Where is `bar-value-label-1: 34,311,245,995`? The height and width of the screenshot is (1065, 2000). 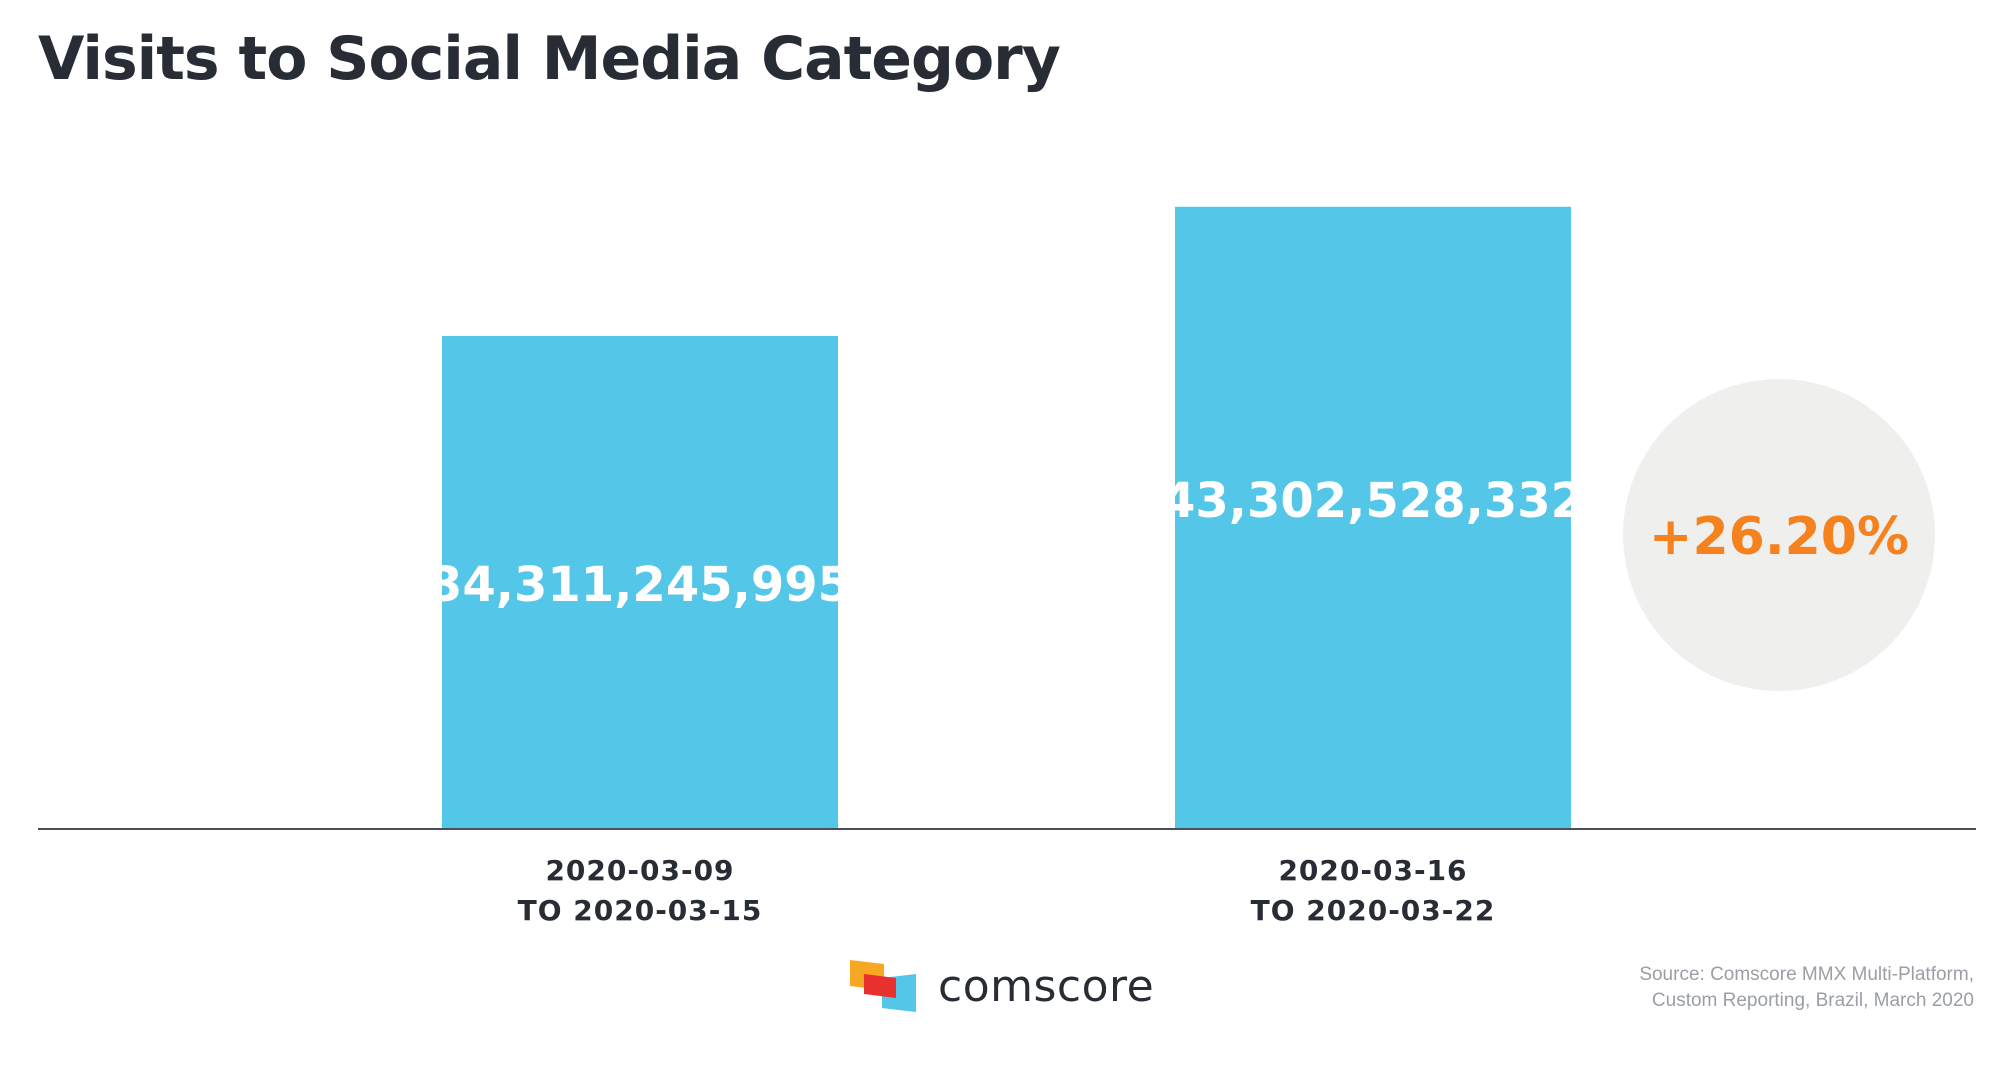
bar-value-label-1: 34,311,245,995 is located at coordinates (640, 585).